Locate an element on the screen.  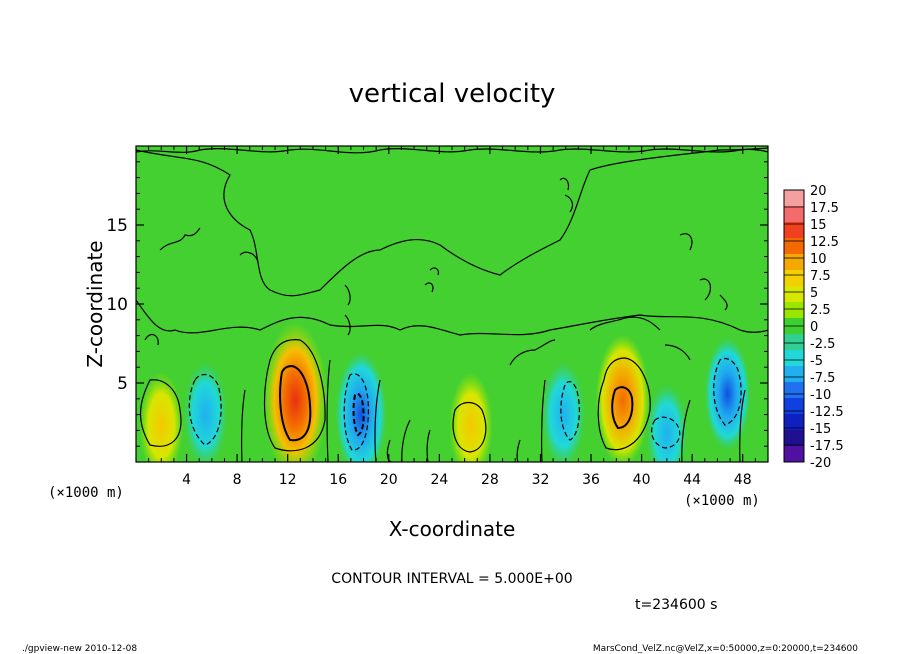
colorbar-label-16: -20 is located at coordinates (820, 463).